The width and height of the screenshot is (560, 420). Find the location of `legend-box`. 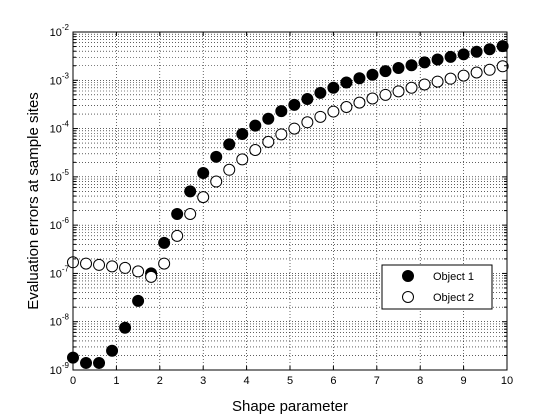

legend-box is located at coordinates (437, 287).